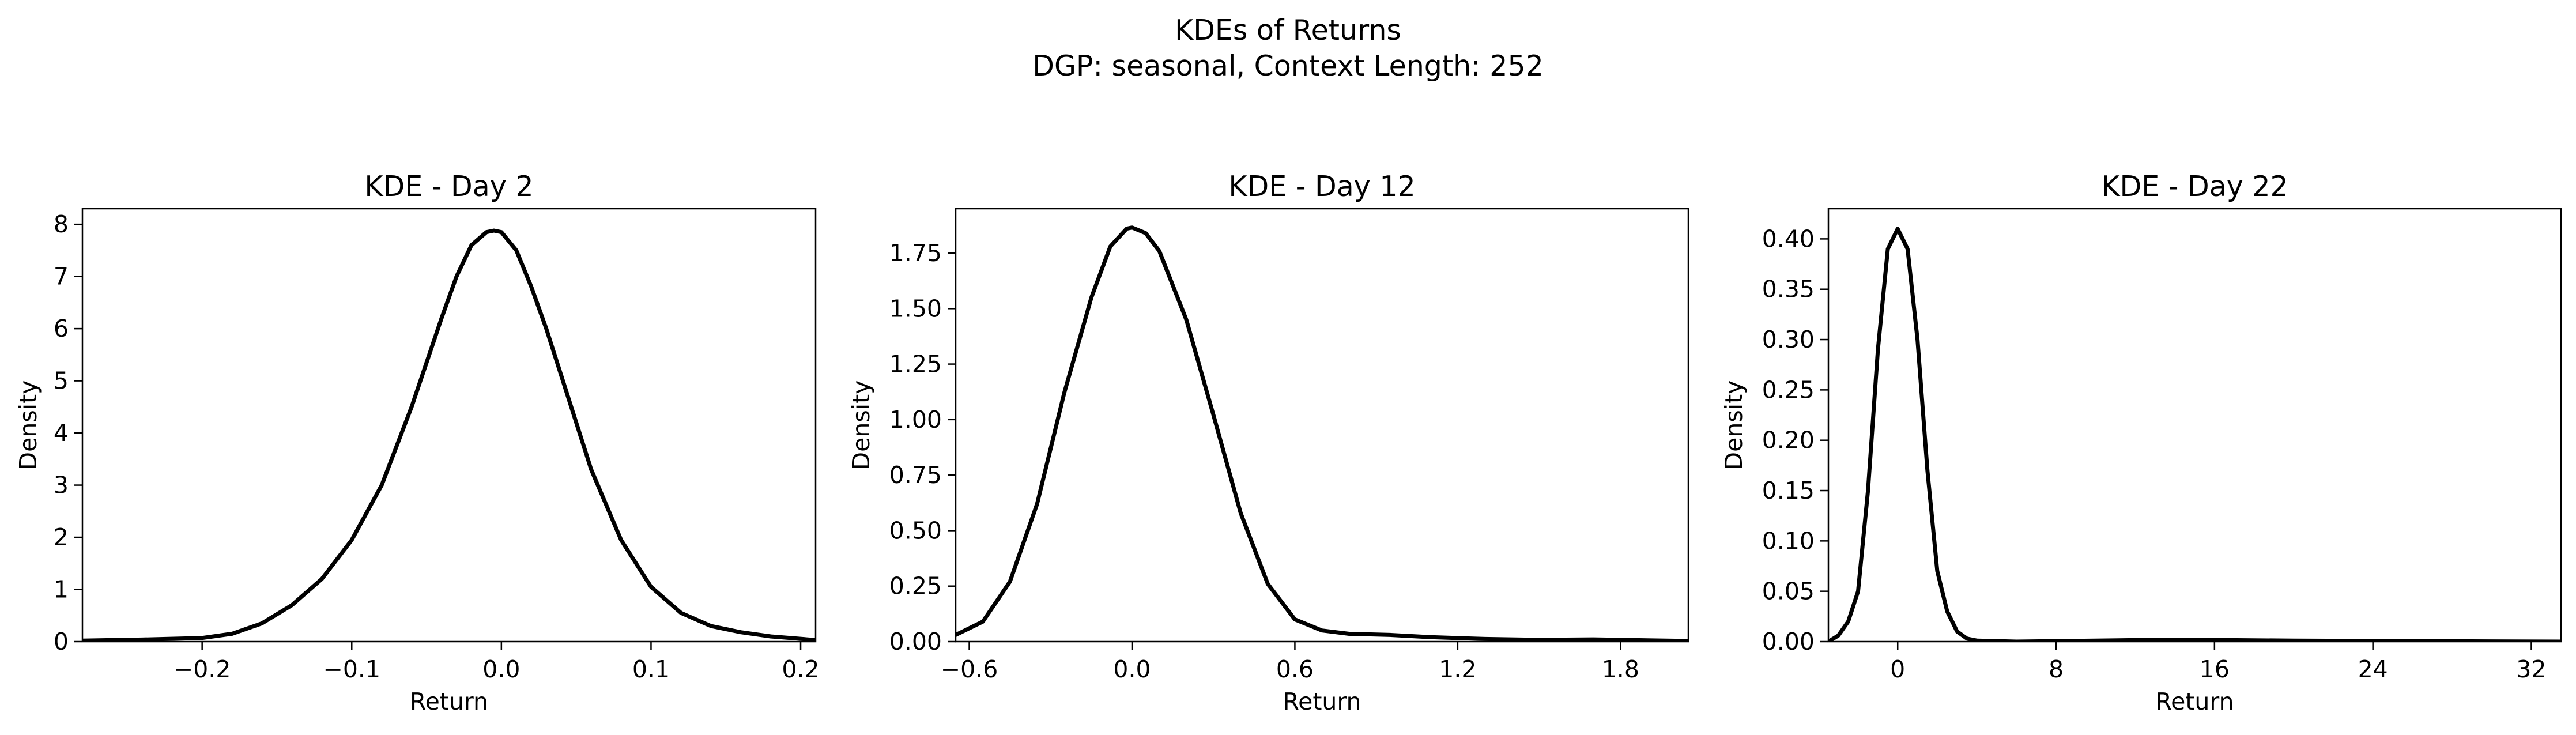 The height and width of the screenshot is (735, 2576). What do you see at coordinates (61, 537) in the screenshot?
I see `y-tick-label: 2` at bounding box center [61, 537].